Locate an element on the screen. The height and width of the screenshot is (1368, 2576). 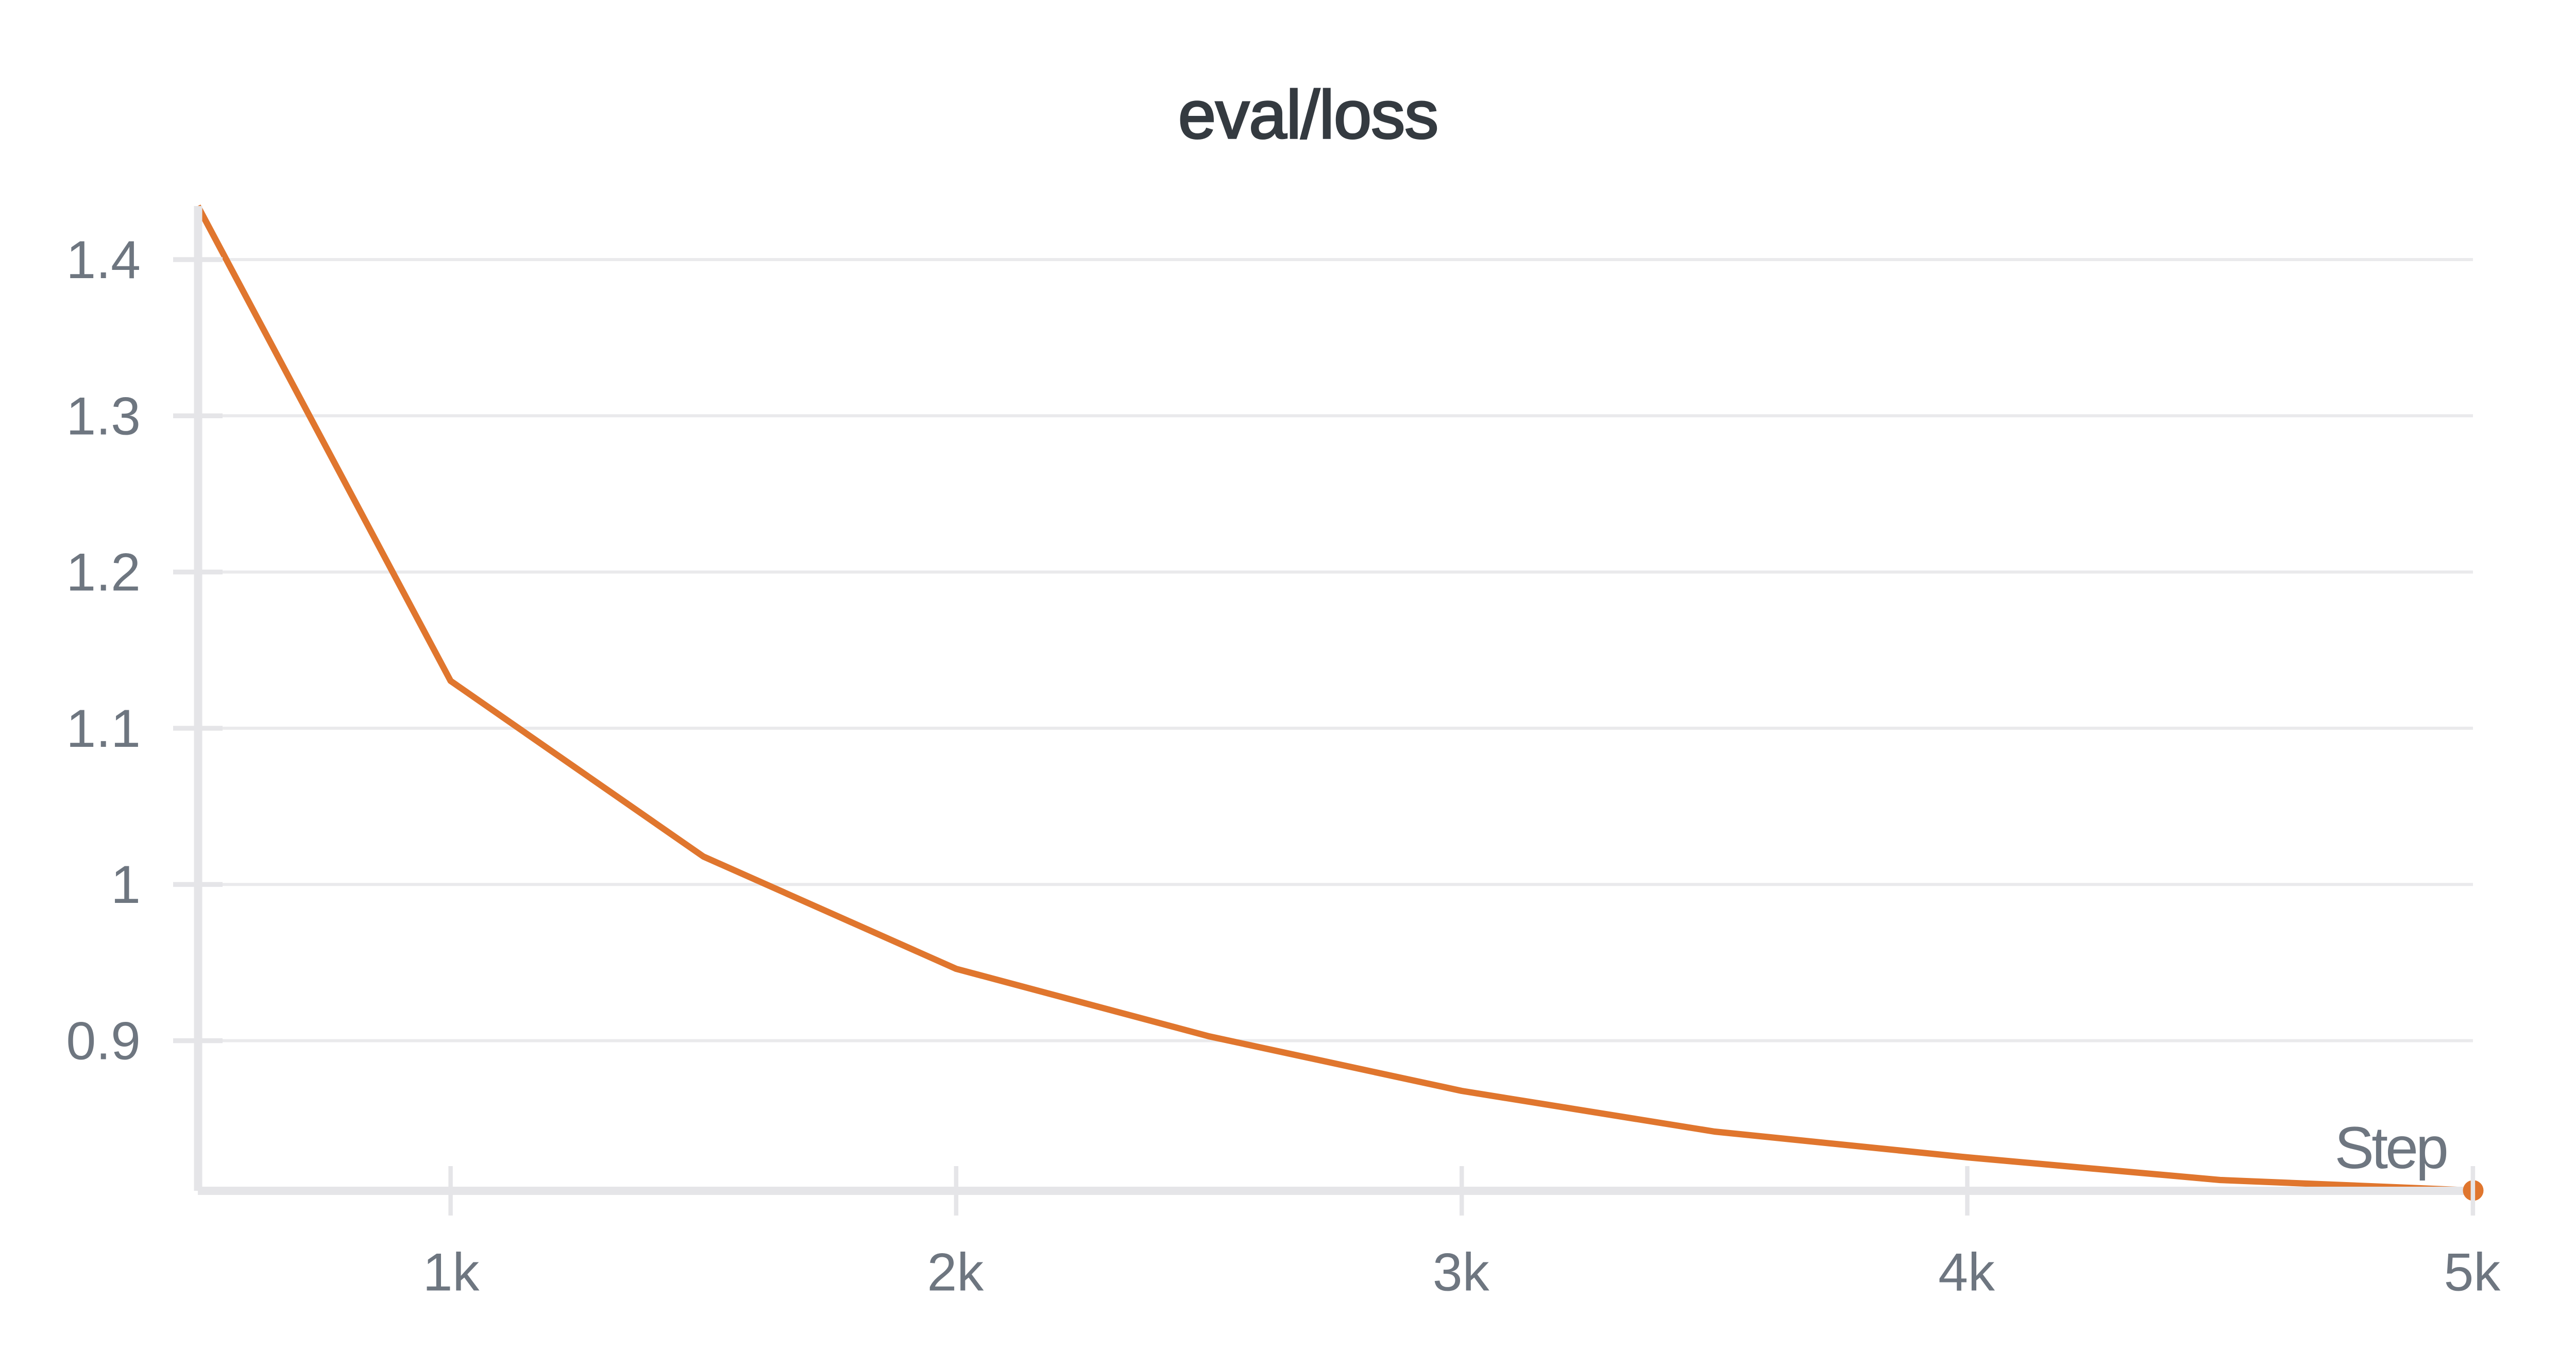
svg-text: 1.3 is located at coordinates (103, 416).